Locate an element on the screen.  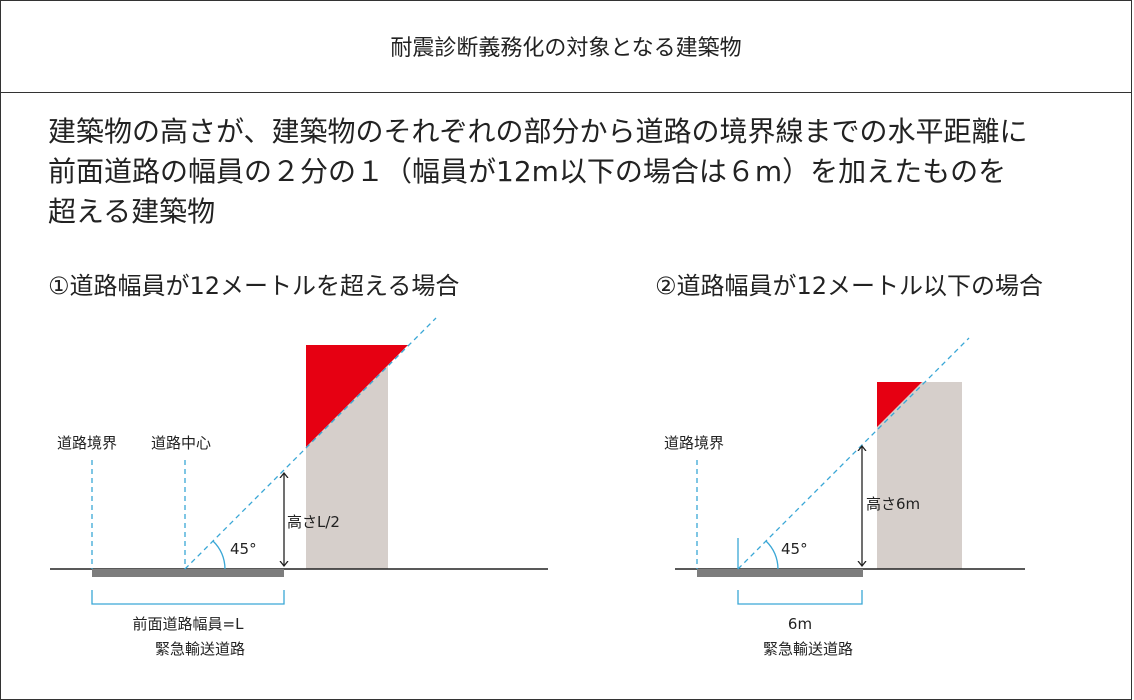
right-width-label: 6m is located at coordinates (800, 624).